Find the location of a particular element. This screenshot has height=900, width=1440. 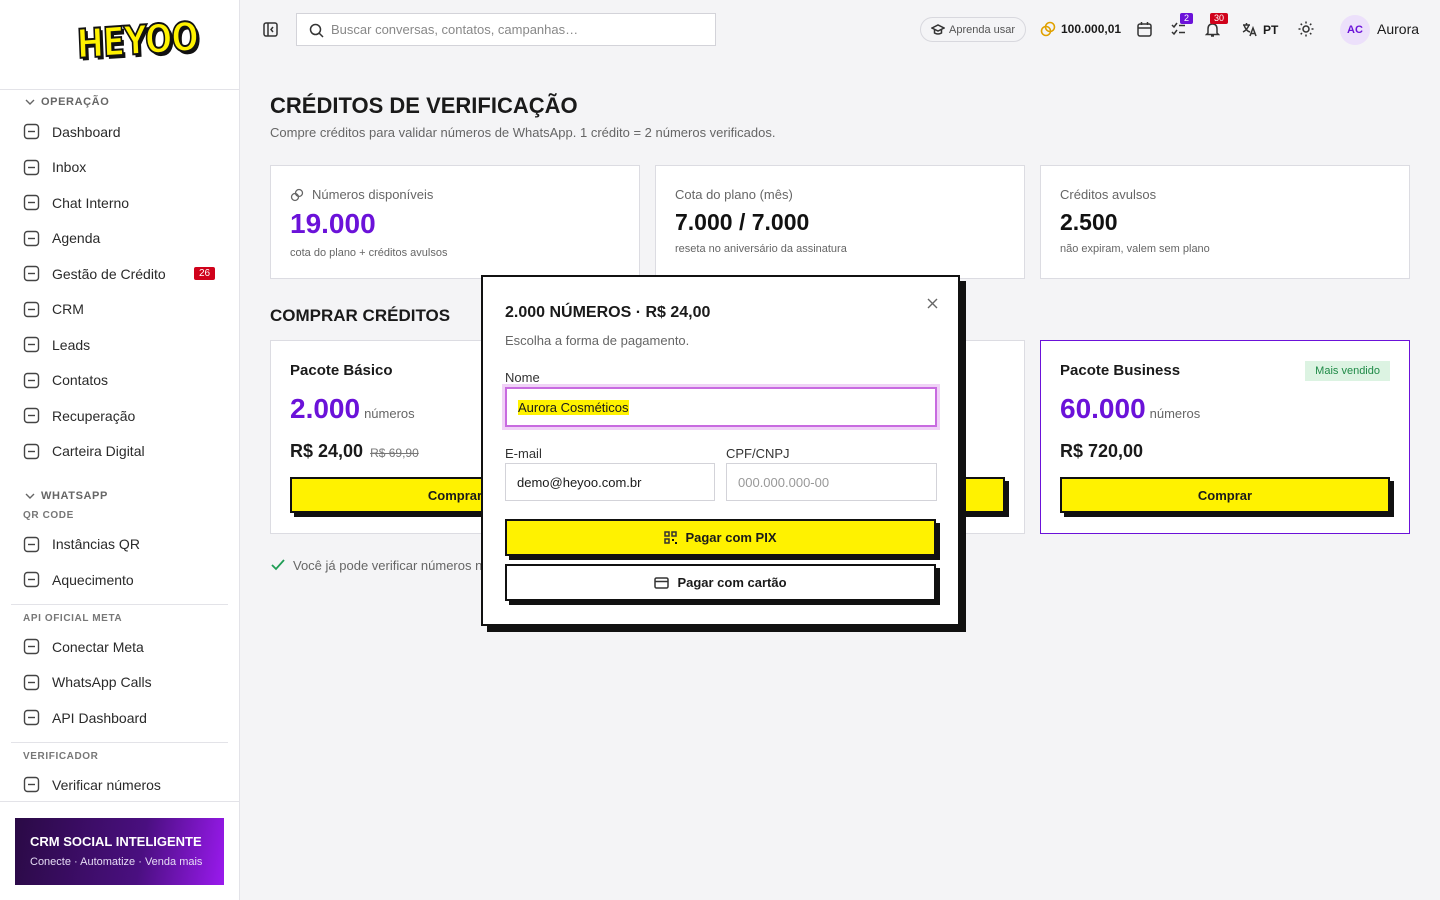

card-icon is located at coordinates (662, 582).